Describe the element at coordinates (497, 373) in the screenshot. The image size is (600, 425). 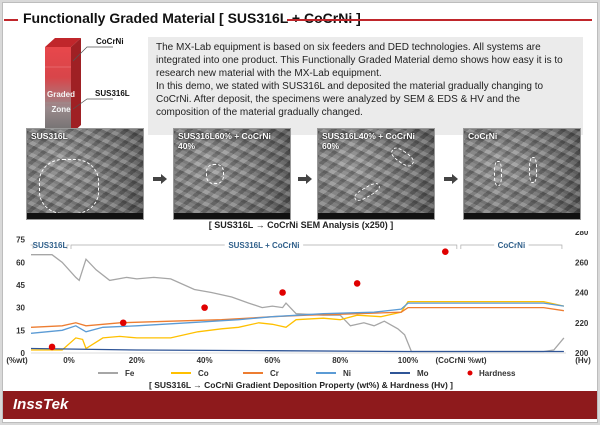
I see `legend-label: Hardness` at that location.